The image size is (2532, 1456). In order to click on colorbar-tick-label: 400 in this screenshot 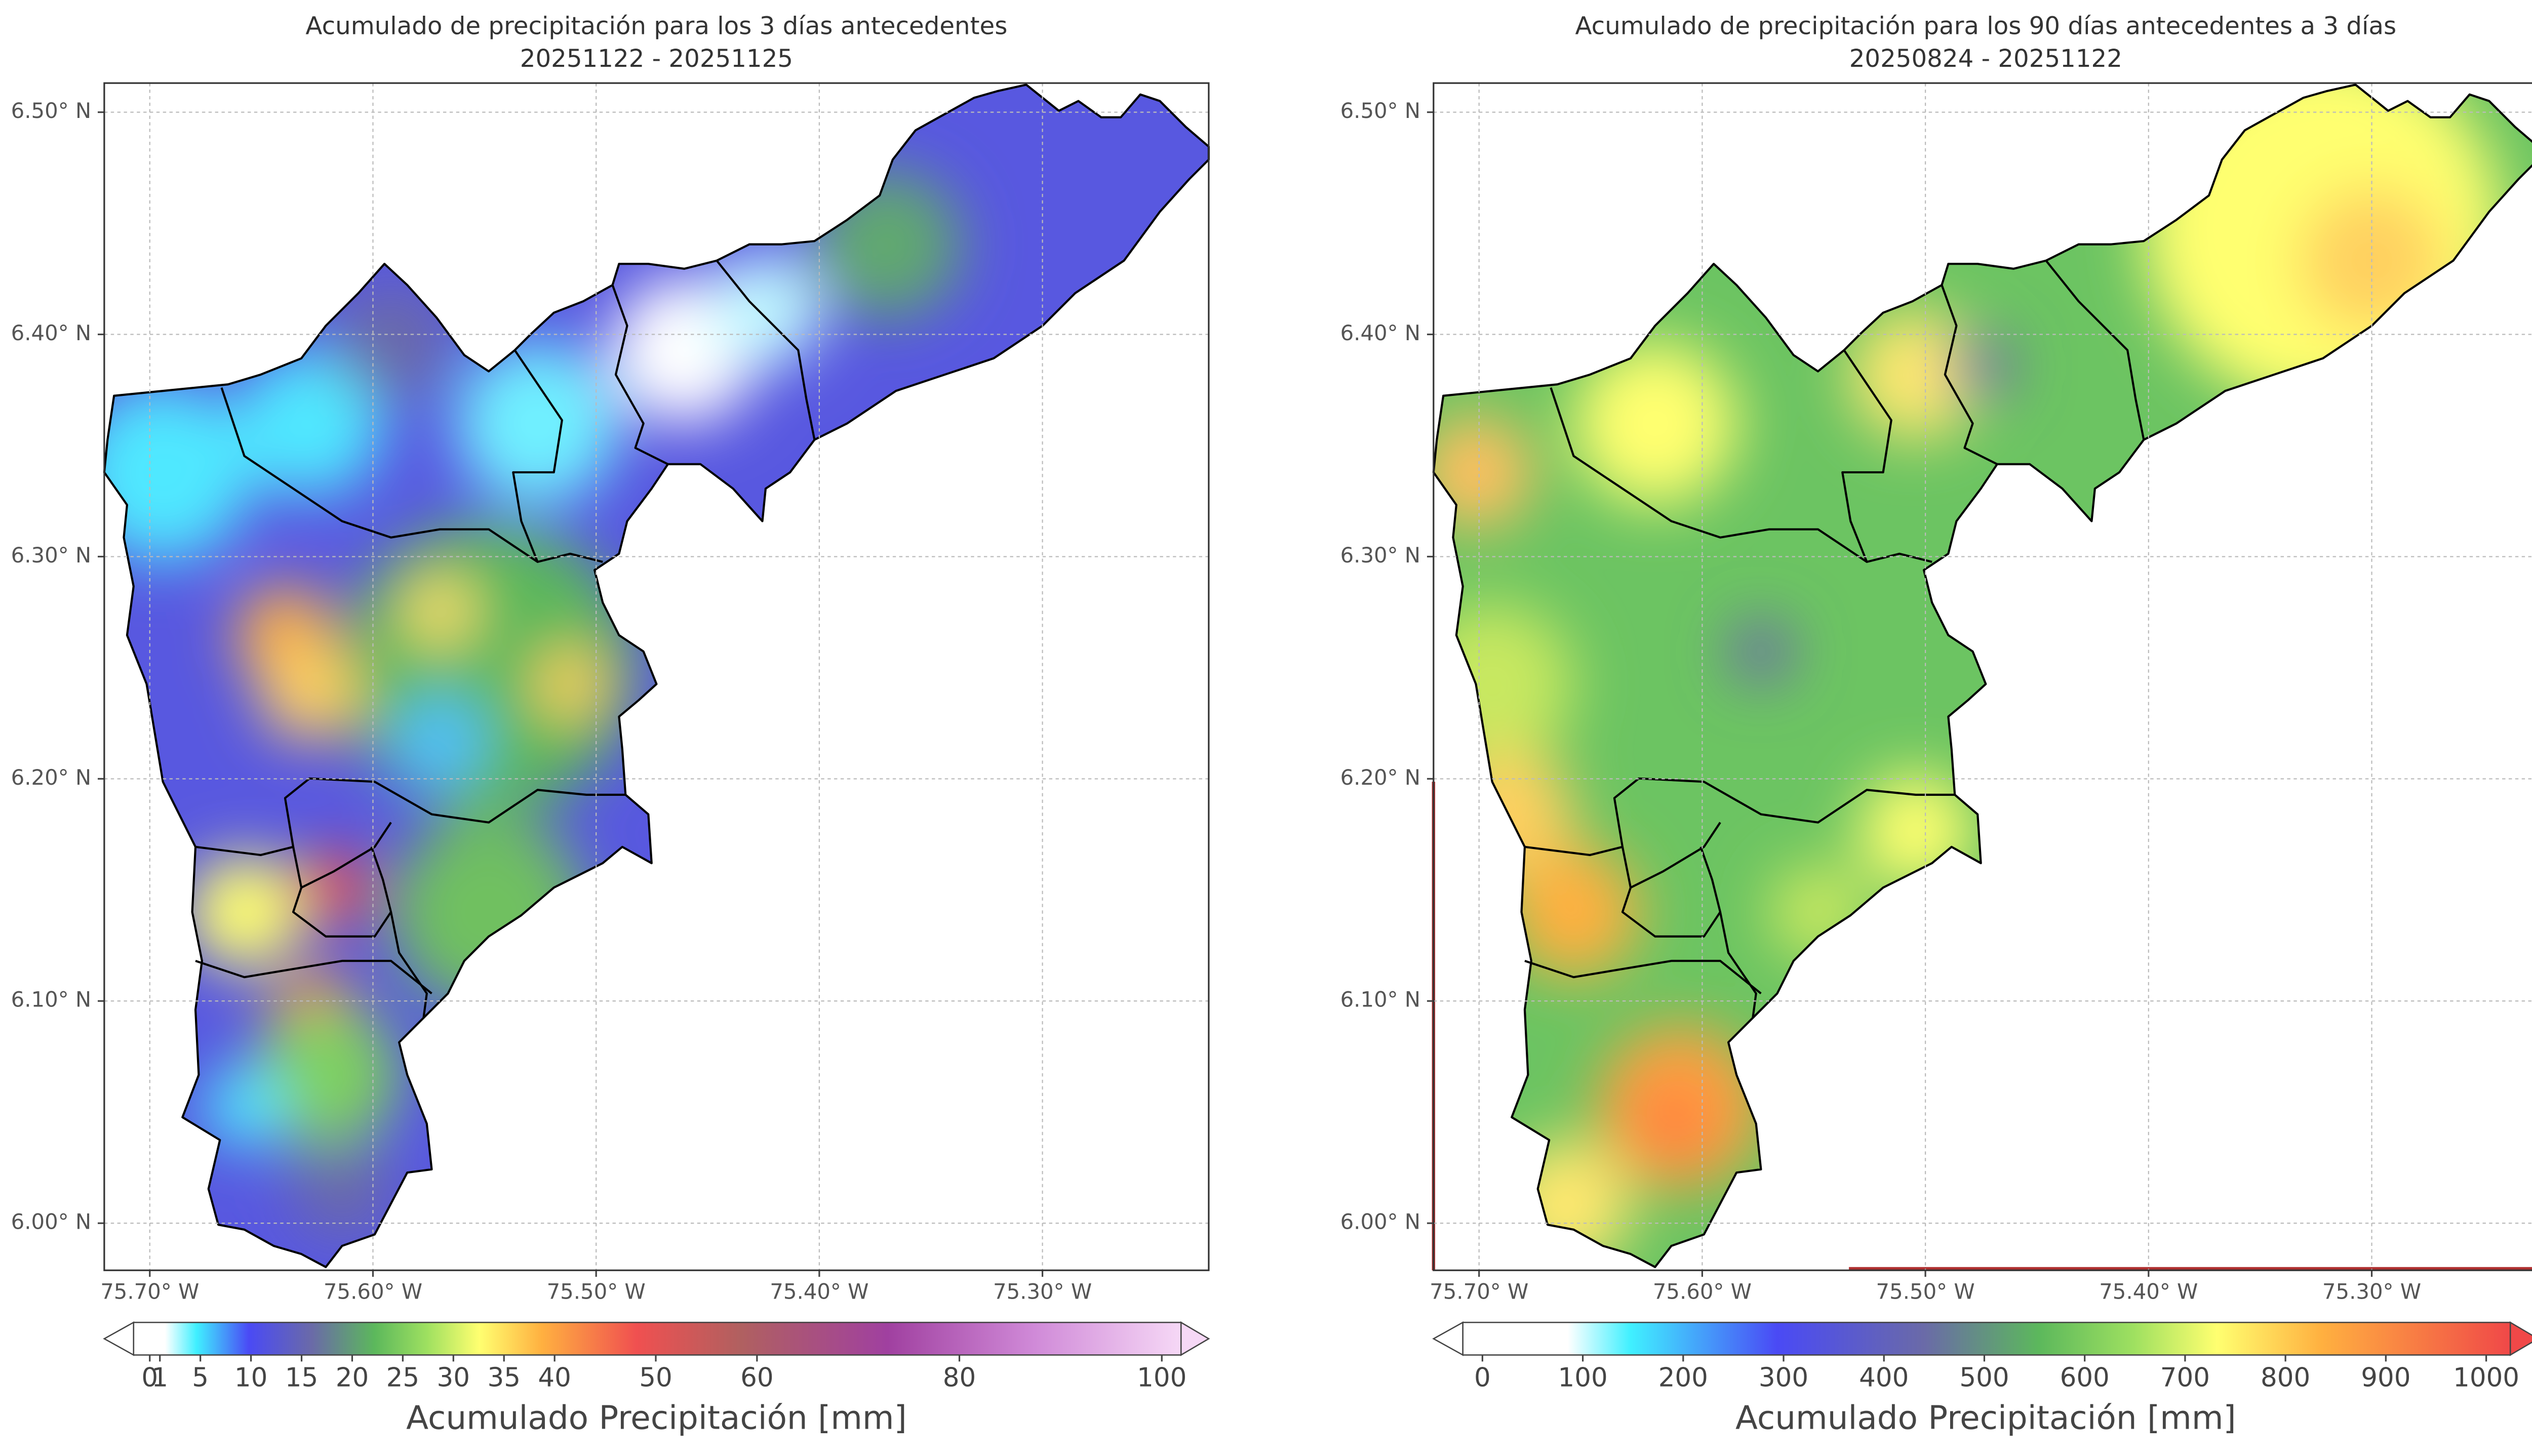, I will do `click(1884, 1378)`.